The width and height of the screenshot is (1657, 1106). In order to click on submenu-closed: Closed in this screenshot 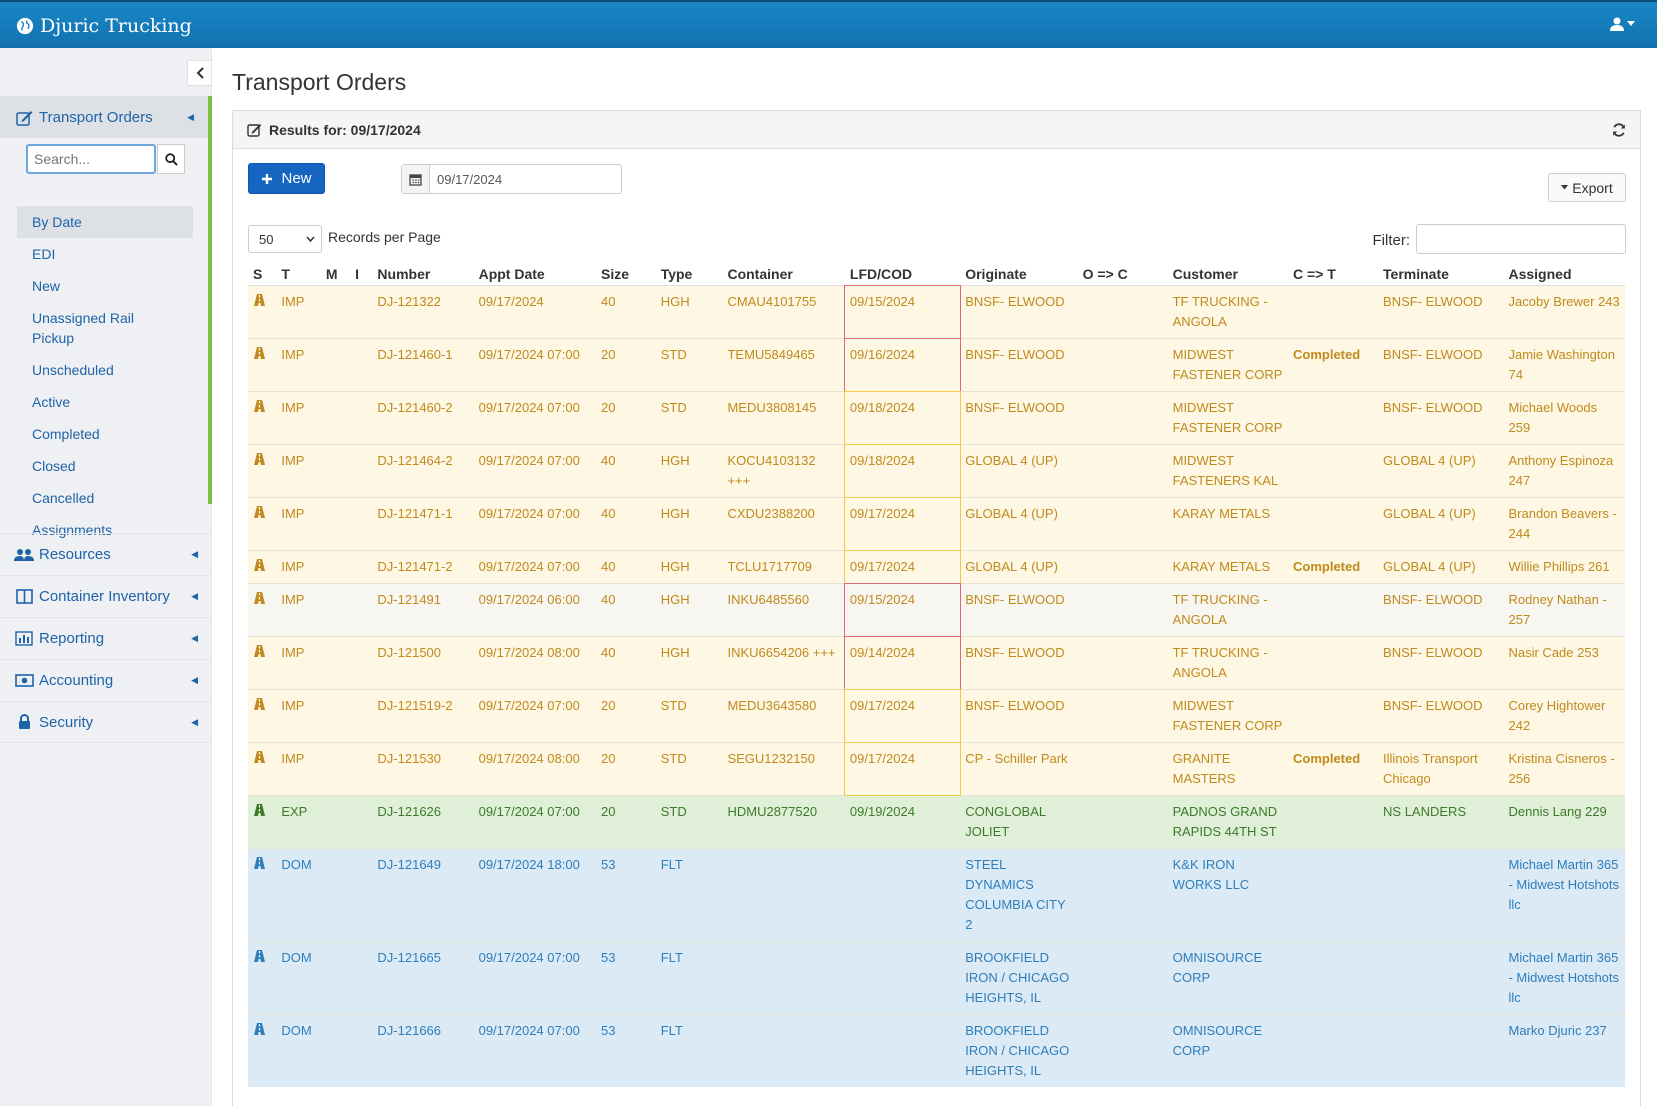, I will do `click(54, 466)`.